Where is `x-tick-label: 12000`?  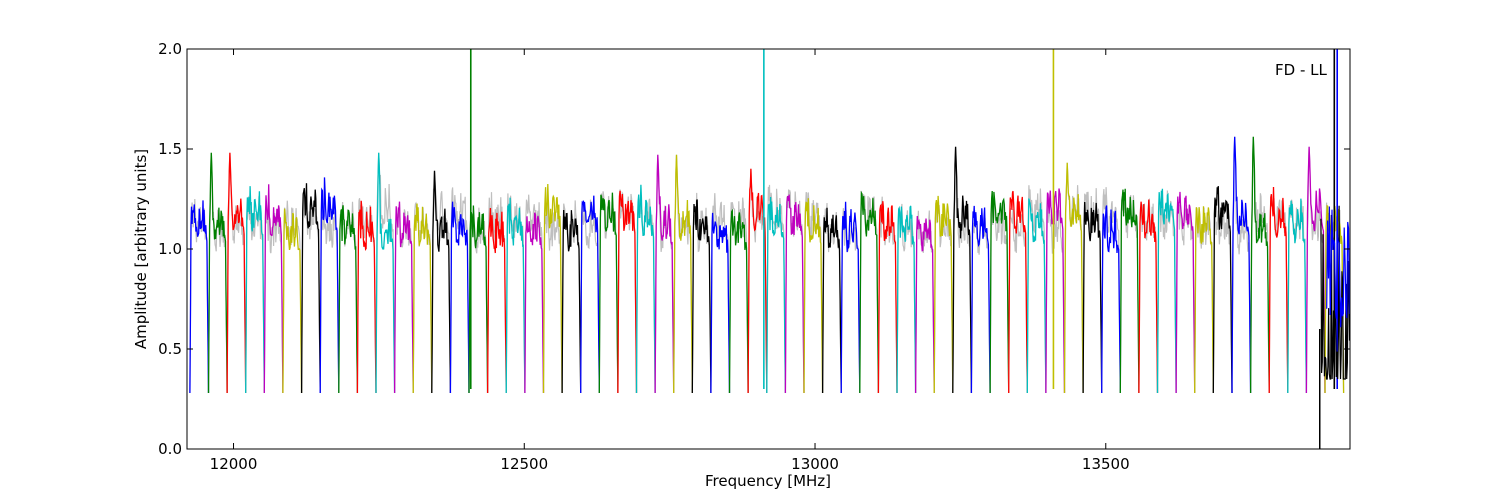 x-tick-label: 12000 is located at coordinates (234, 464).